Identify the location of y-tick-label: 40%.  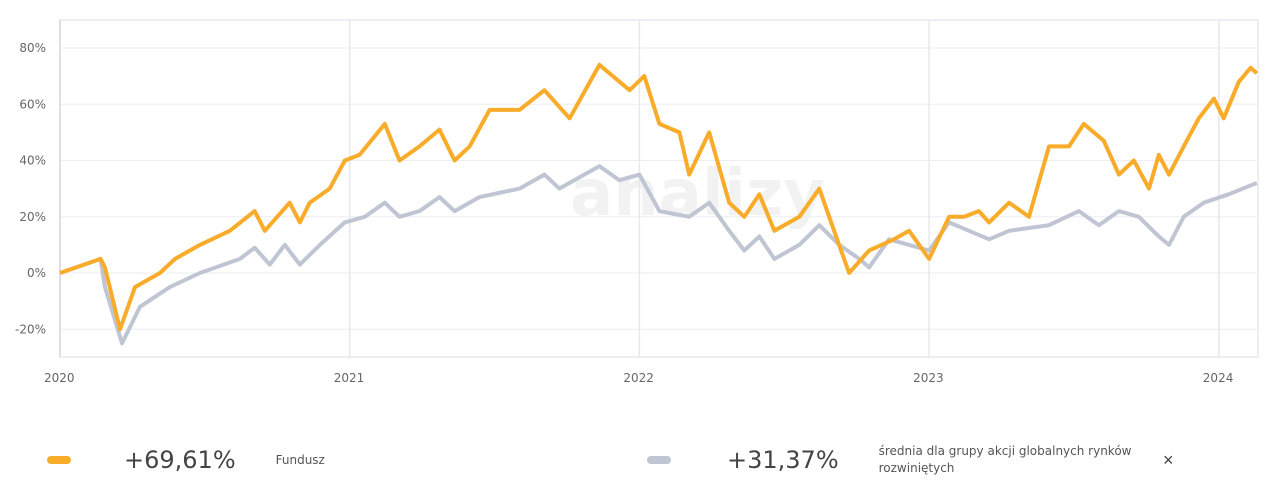
(32, 161).